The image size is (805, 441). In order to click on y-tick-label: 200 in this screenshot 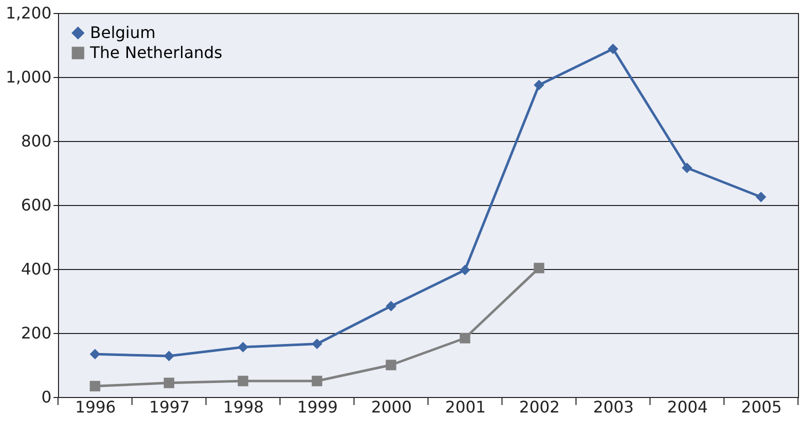, I will do `click(36, 333)`.